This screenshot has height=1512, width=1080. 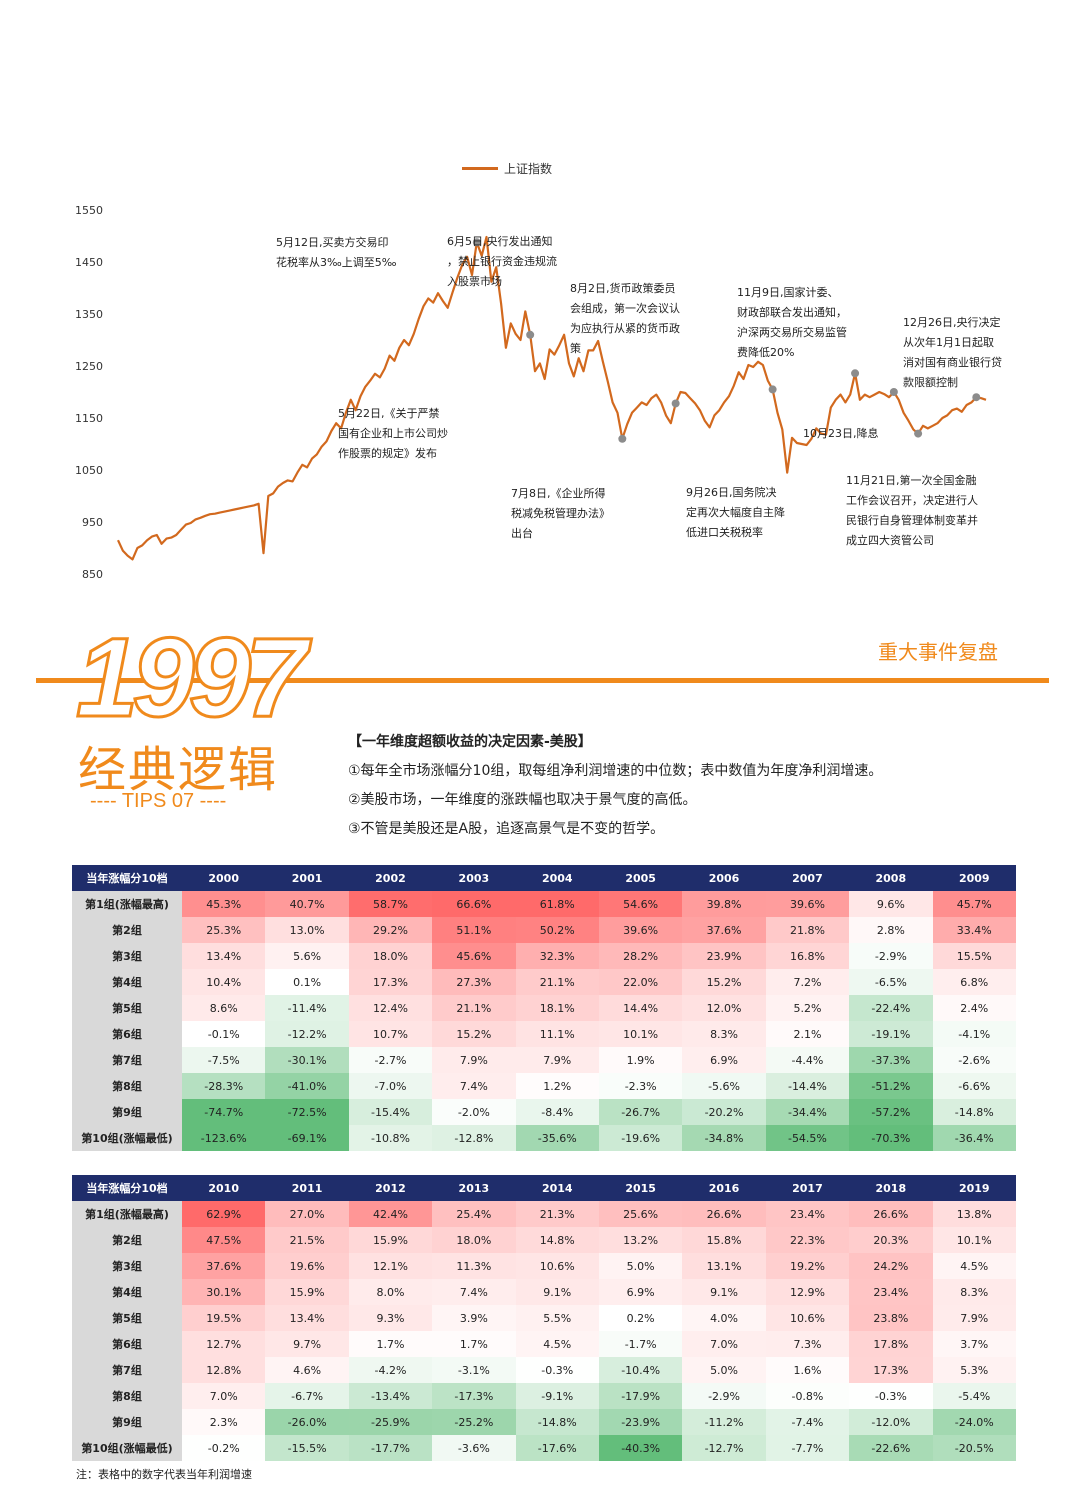 I want to click on chart-legend: 上证指数, so click(x=507, y=168).